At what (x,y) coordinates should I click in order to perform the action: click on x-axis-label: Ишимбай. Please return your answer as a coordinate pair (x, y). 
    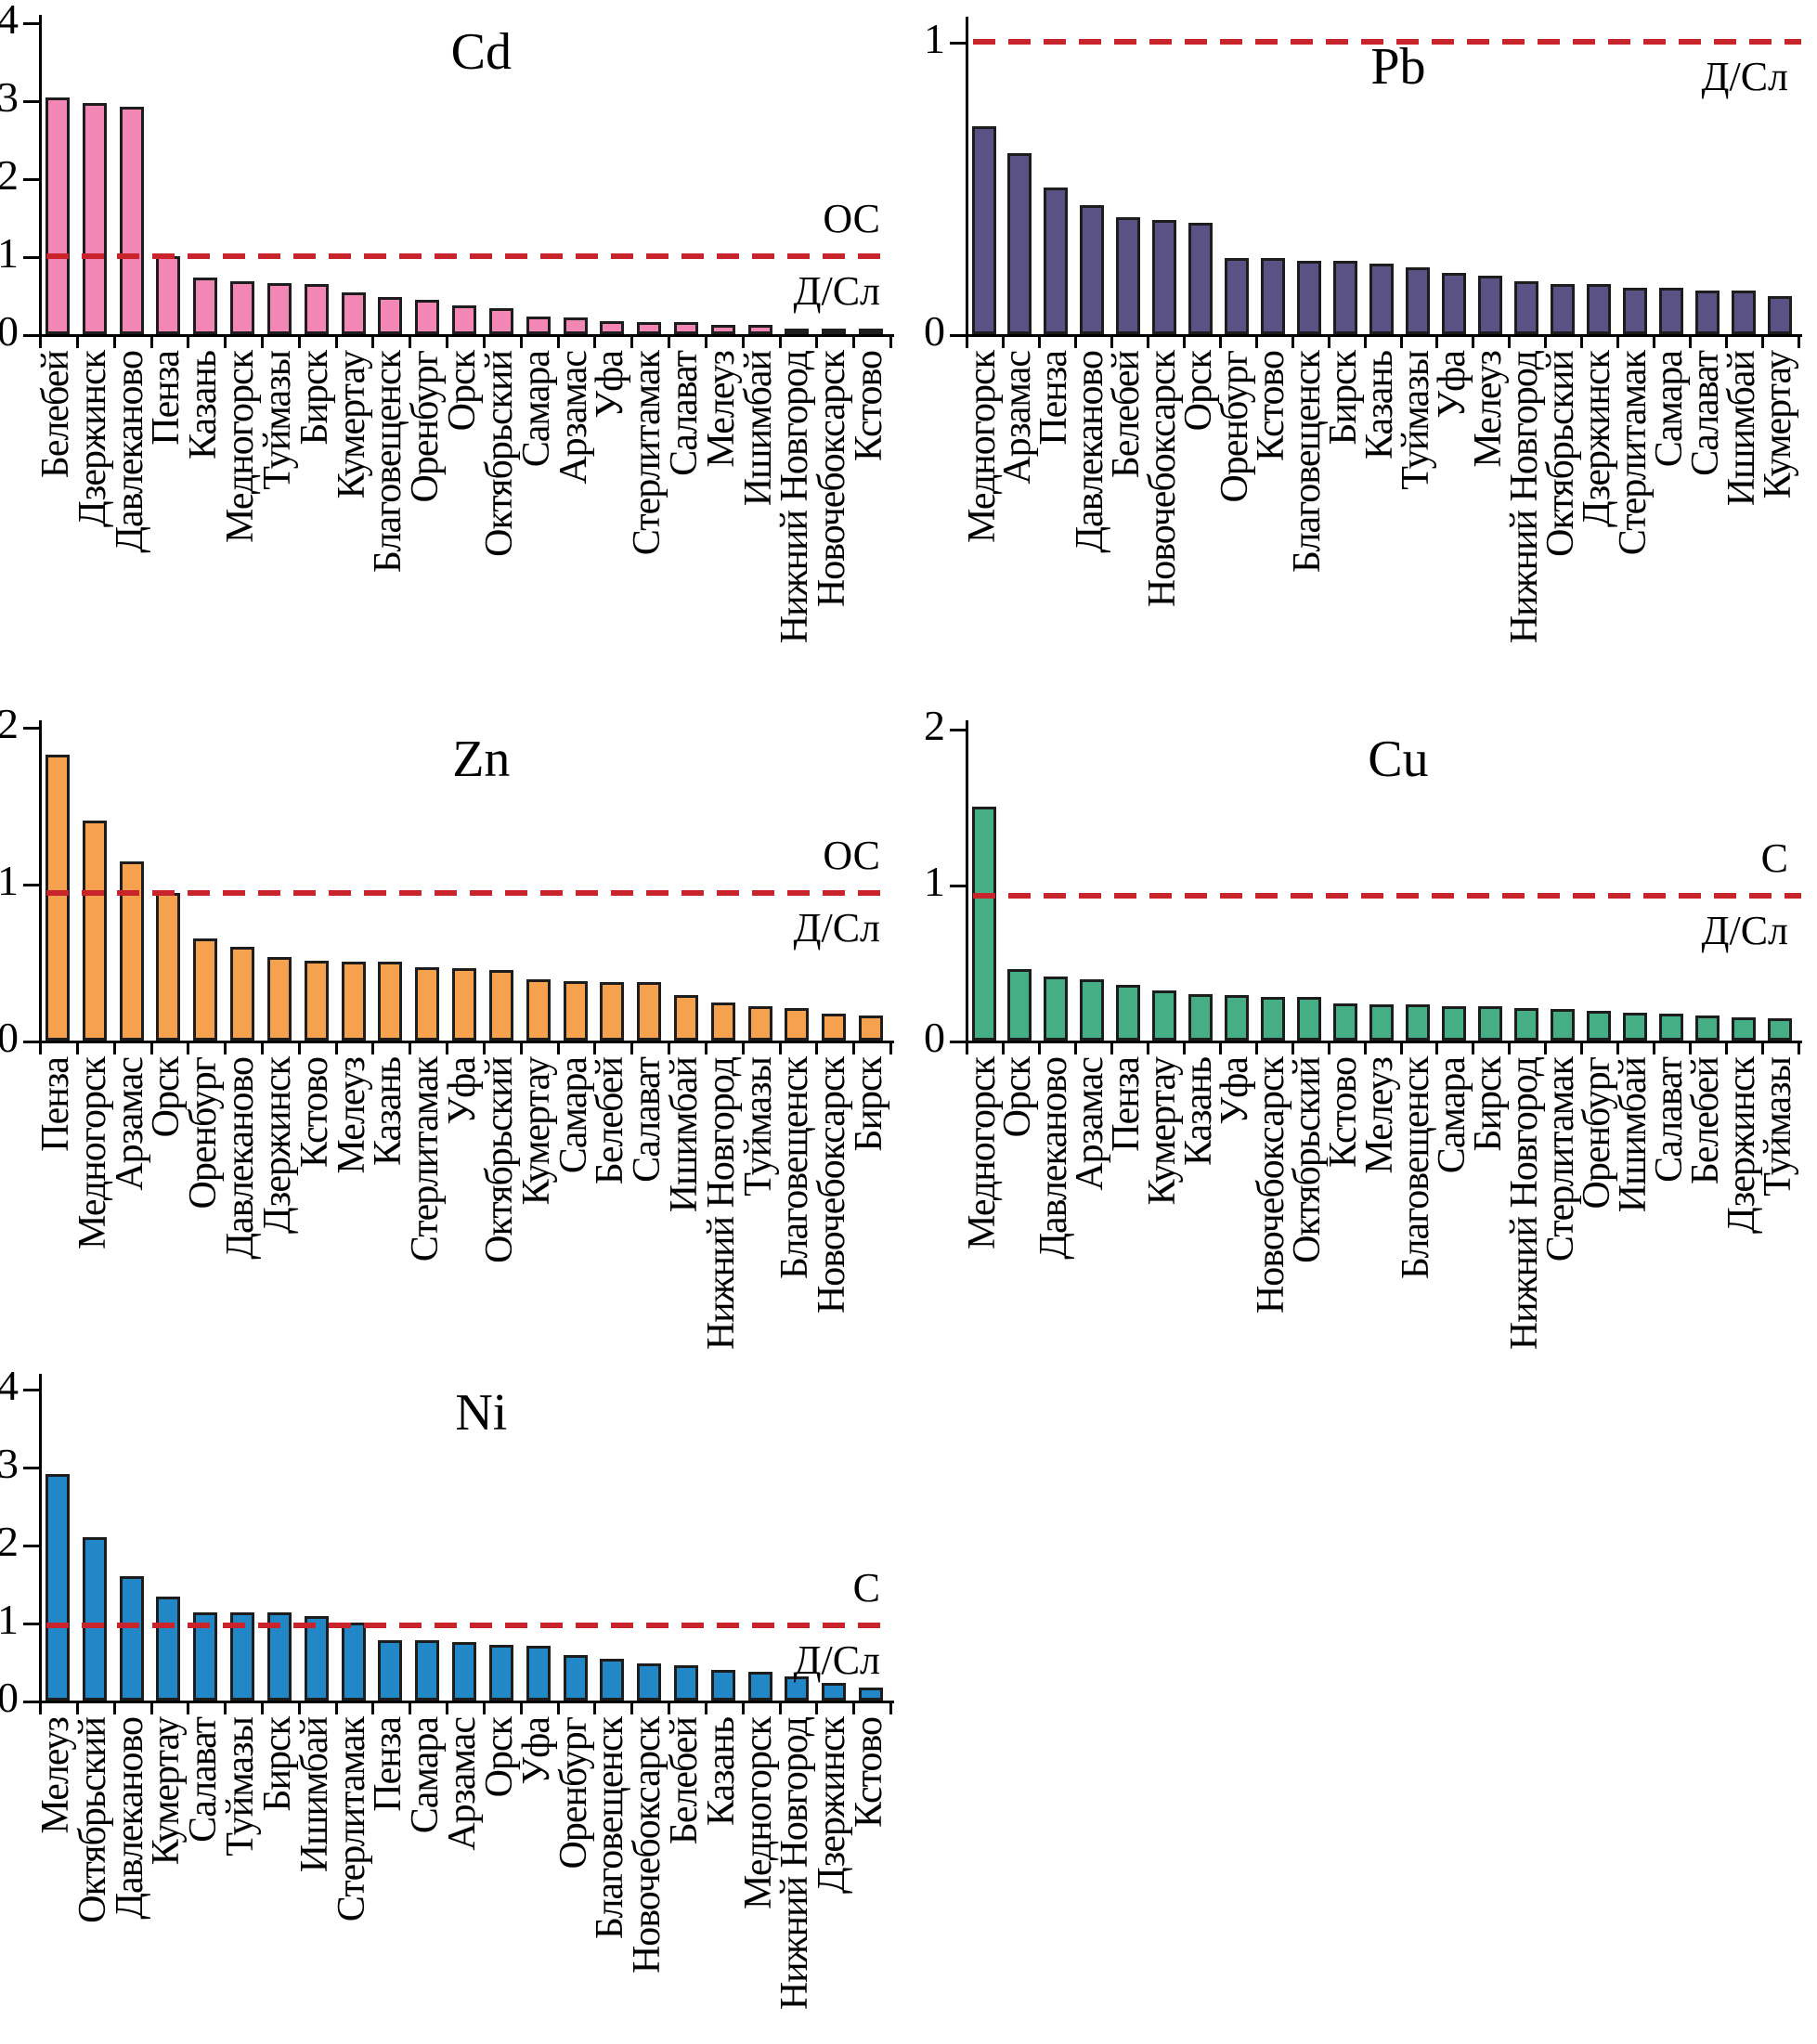
    Looking at the image, I should click on (685, 1135).